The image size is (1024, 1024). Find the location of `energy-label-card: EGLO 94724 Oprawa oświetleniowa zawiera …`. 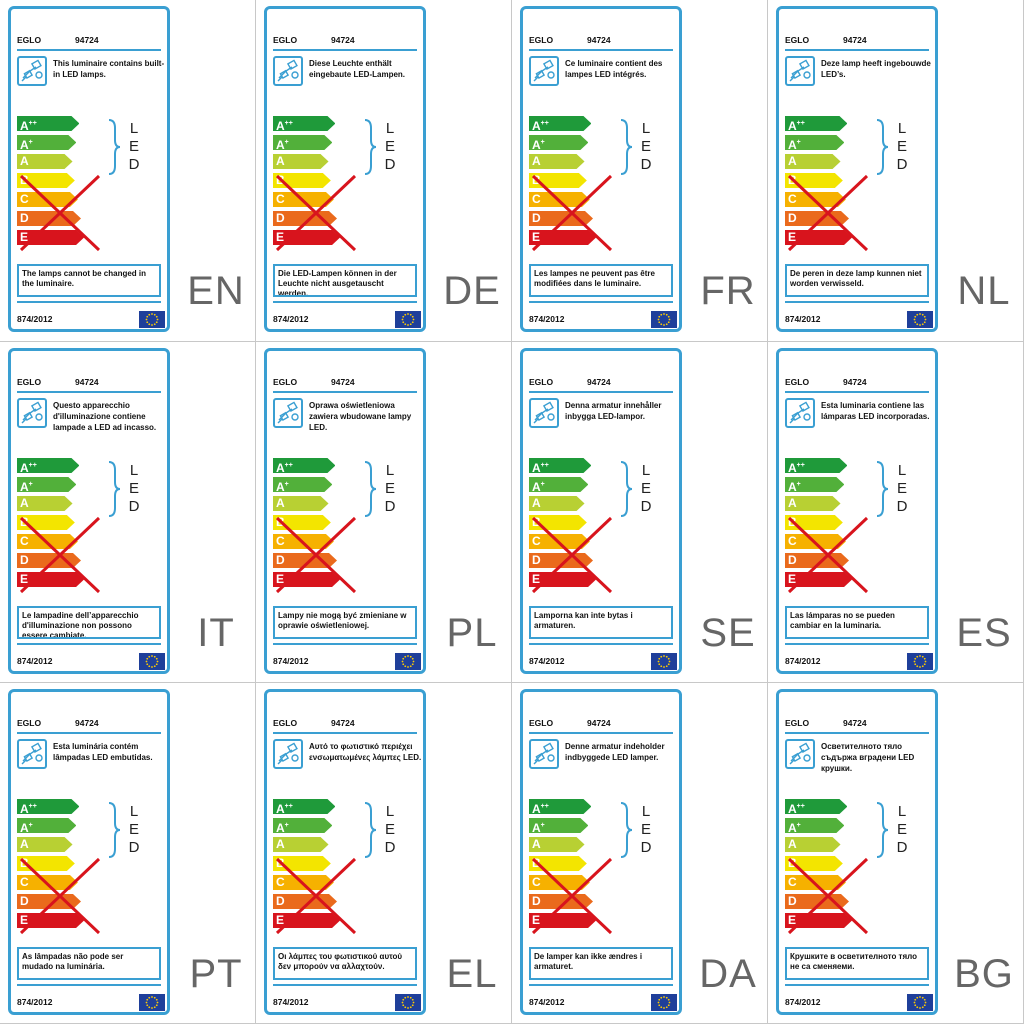

energy-label-card: EGLO 94724 Oprawa oświetleniowa zawiera … is located at coordinates (345, 511).